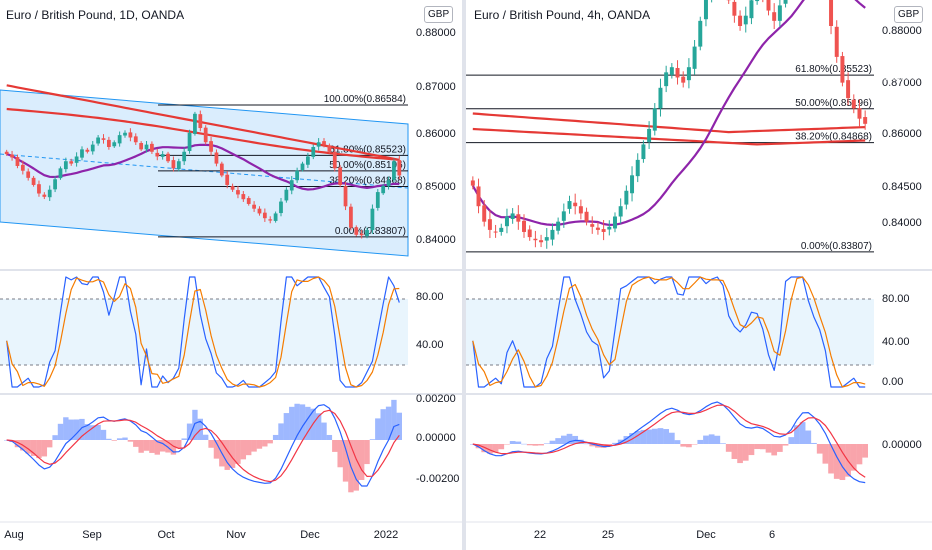 Image resolution: width=932 pixels, height=550 pixels. What do you see at coordinates (472, 183) in the screenshot?
I see `4h-candle-0` at bounding box center [472, 183].